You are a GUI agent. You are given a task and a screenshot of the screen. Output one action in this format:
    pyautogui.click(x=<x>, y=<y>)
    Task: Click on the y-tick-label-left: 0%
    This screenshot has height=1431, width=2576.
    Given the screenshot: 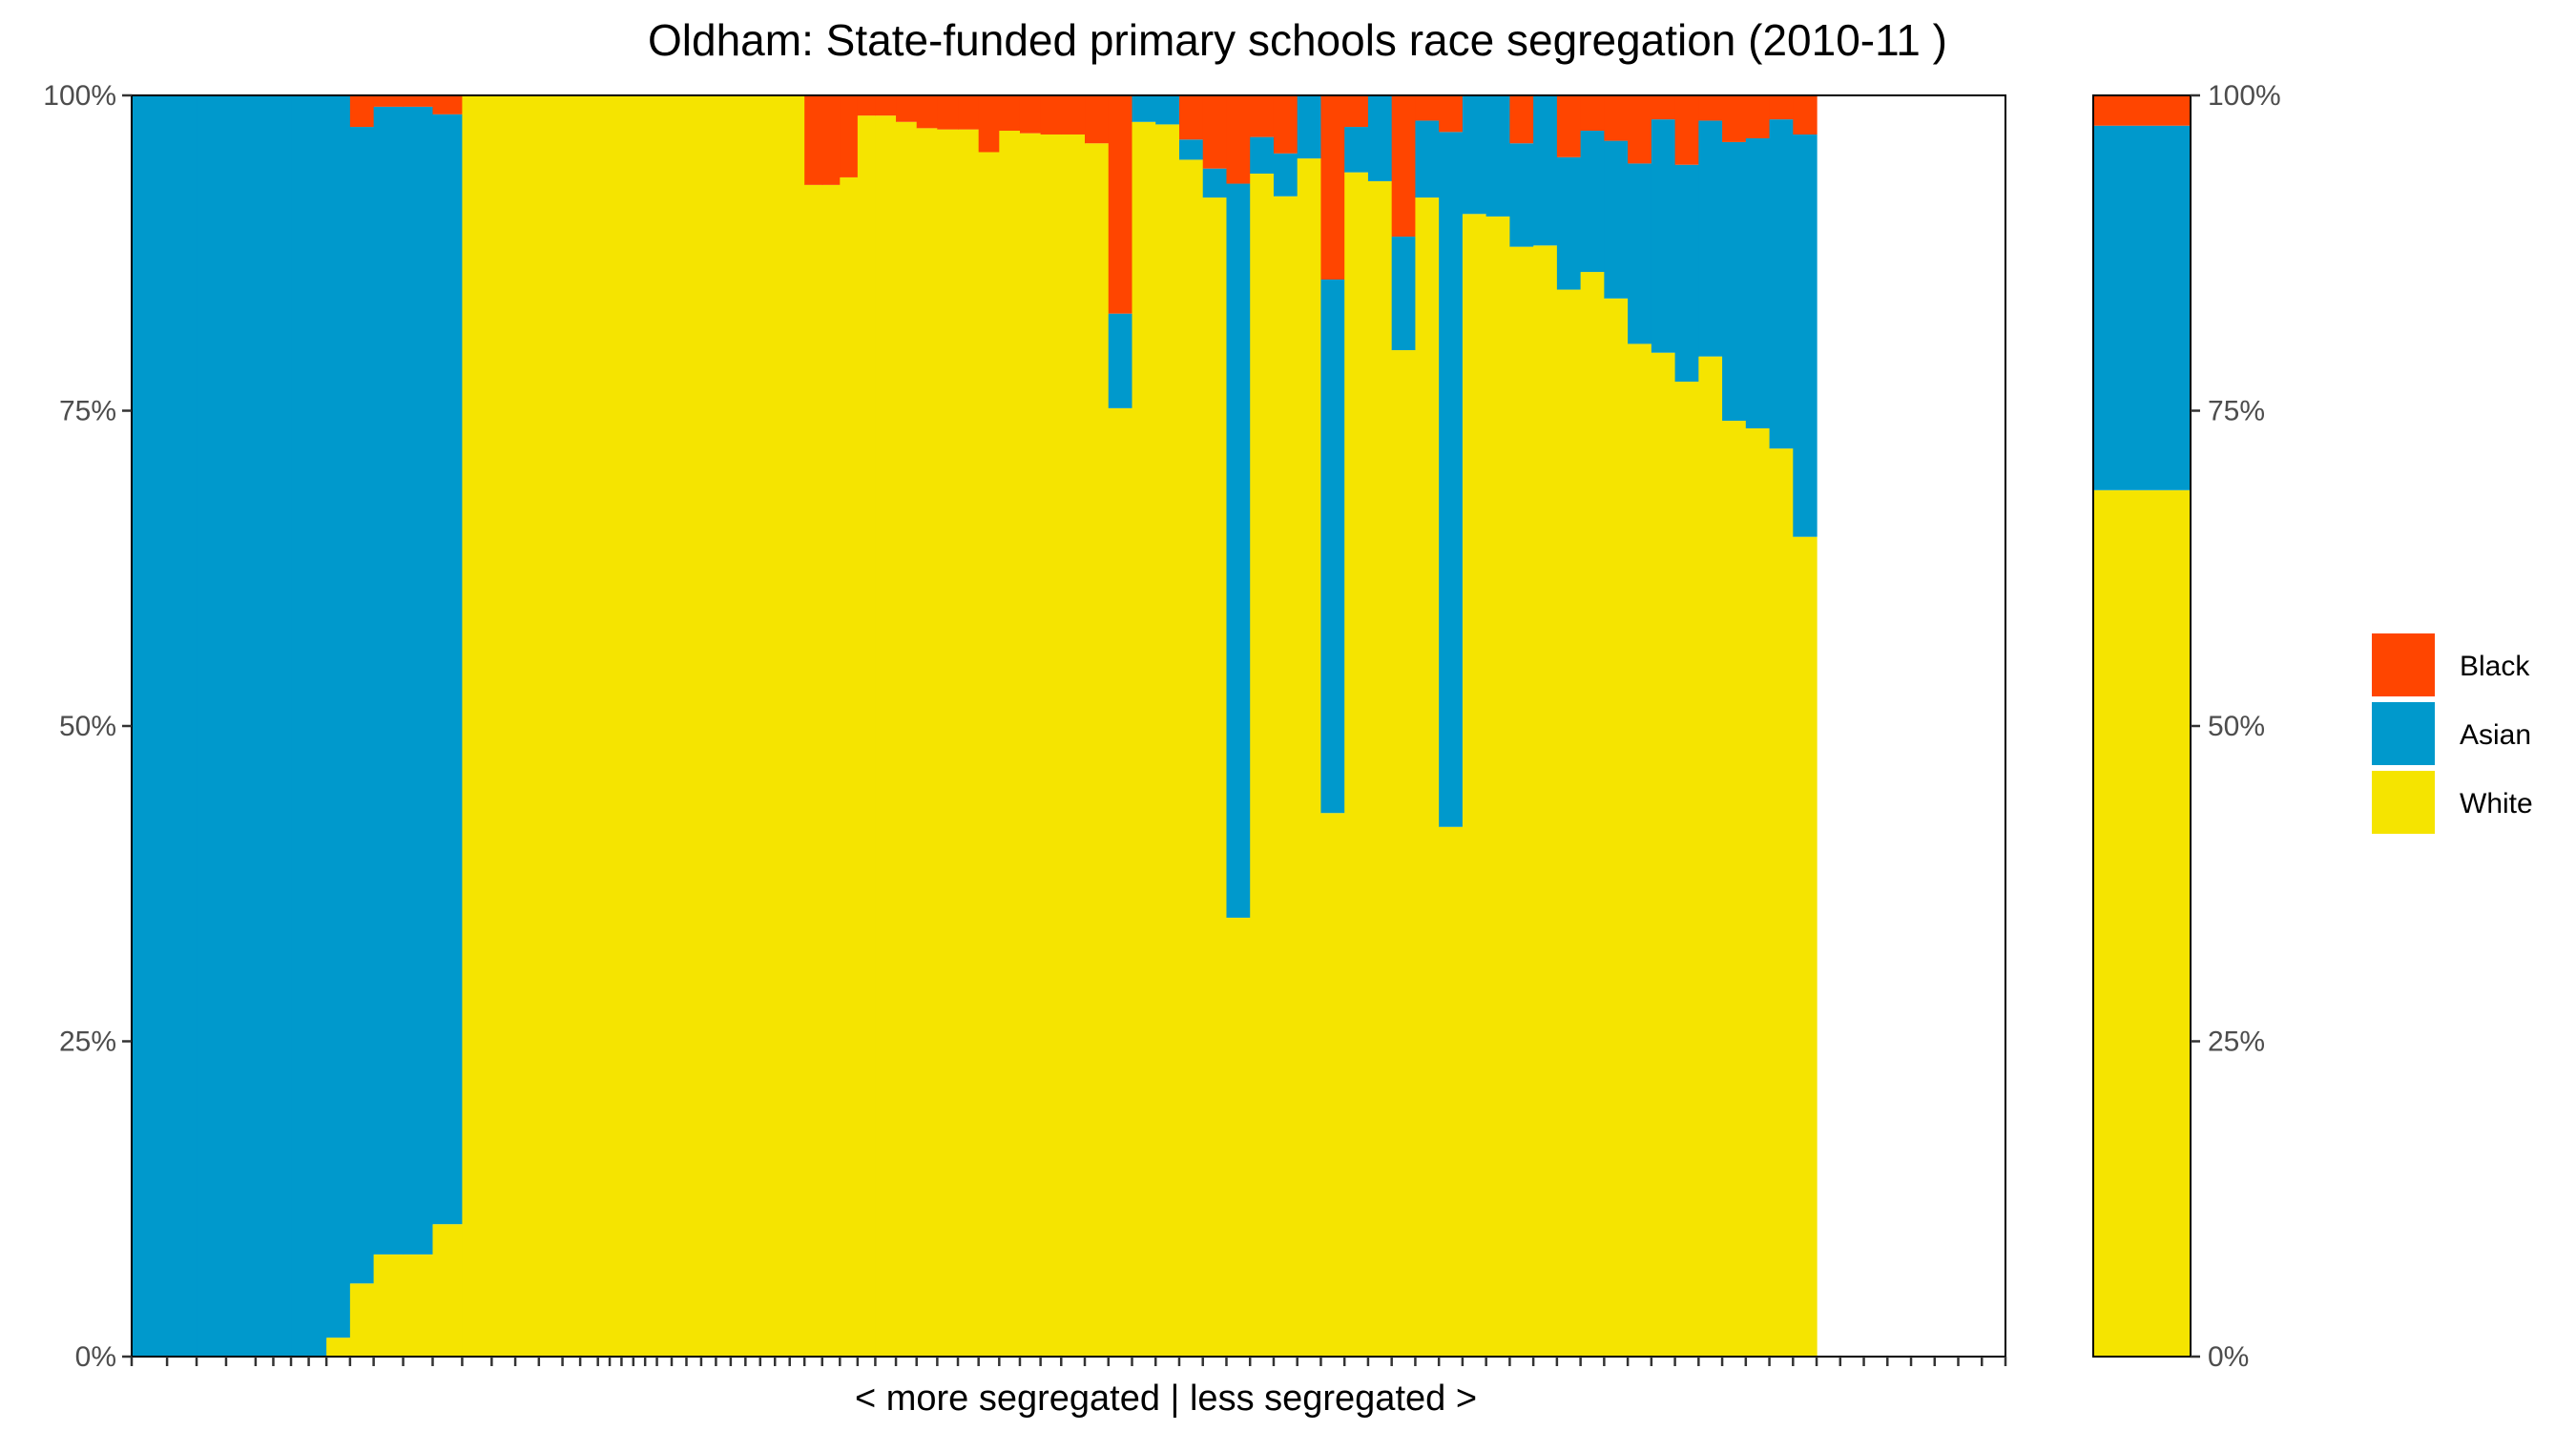 What is the action you would take?
    pyautogui.click(x=95, y=1357)
    